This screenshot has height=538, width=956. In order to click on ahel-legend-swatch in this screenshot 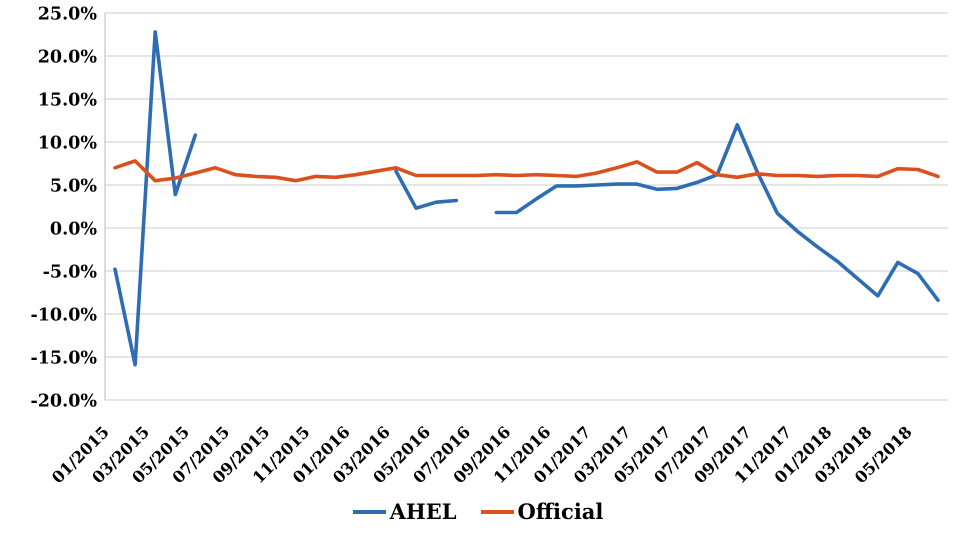, I will do `click(369, 511)`.